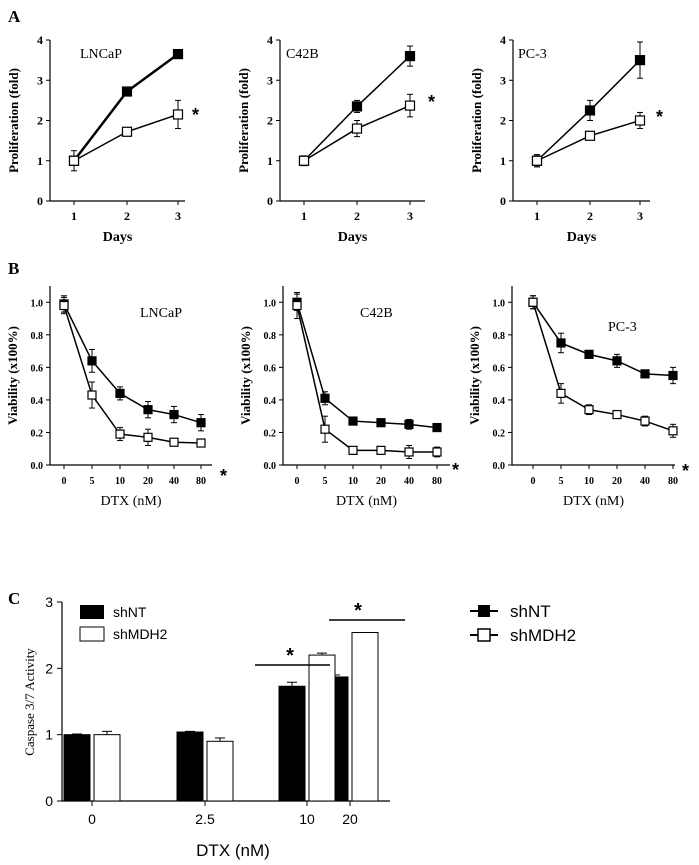 This screenshot has height=865, width=699. I want to click on y-axis-label: Caspase 3/7 Activity, so click(29, 702).